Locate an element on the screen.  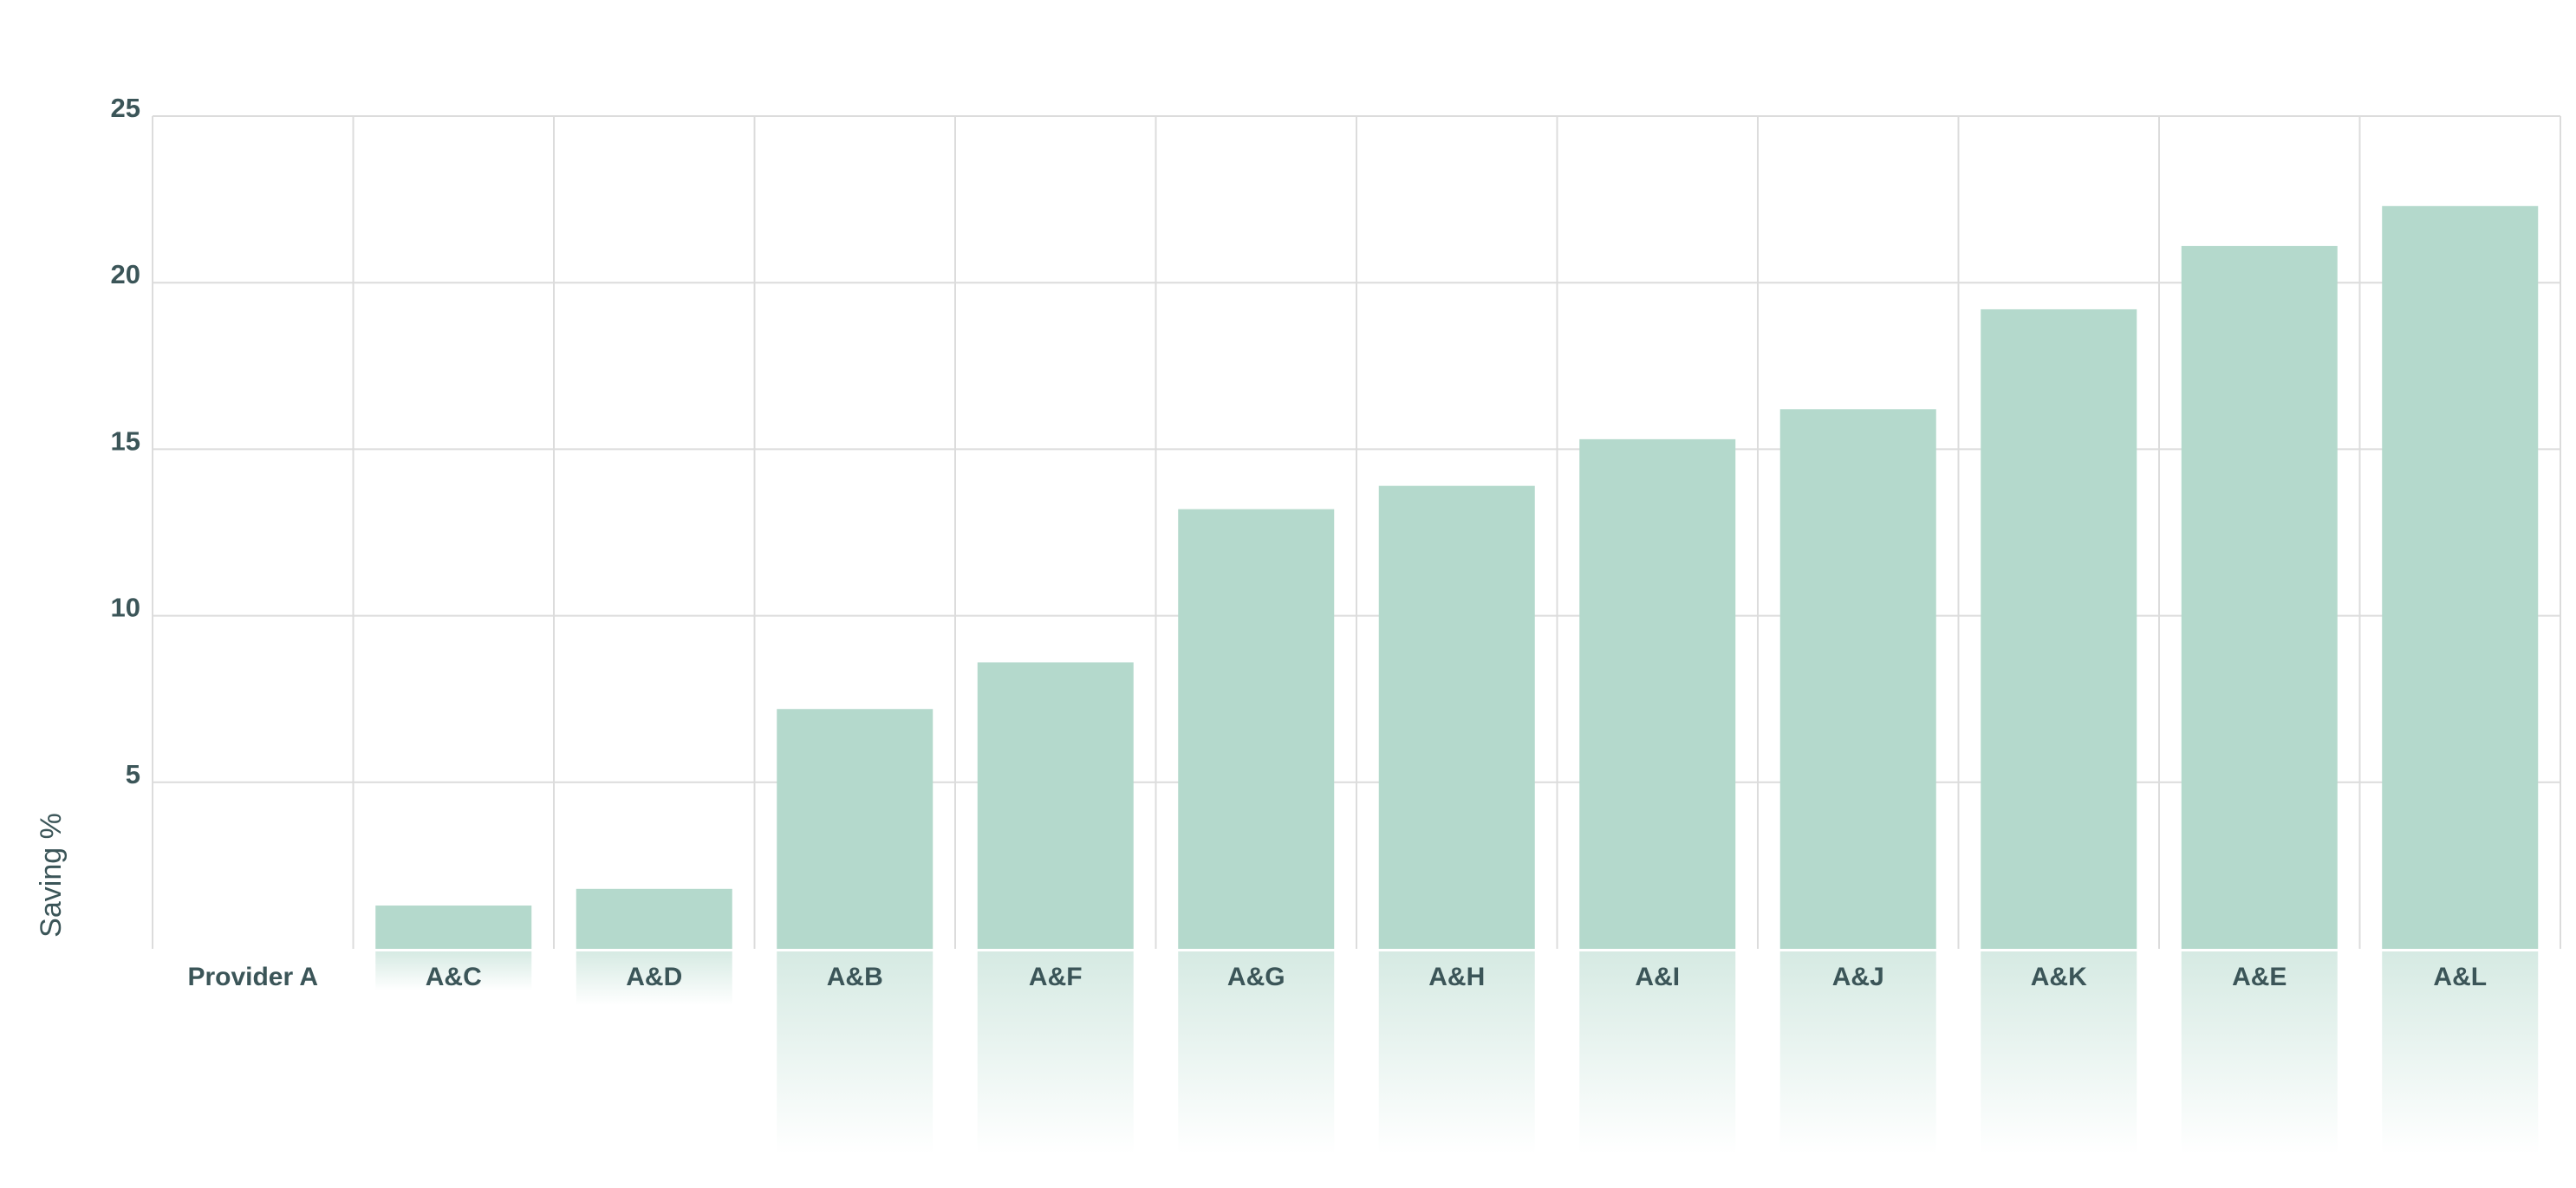
bar-a-g is located at coordinates (1256, 729).